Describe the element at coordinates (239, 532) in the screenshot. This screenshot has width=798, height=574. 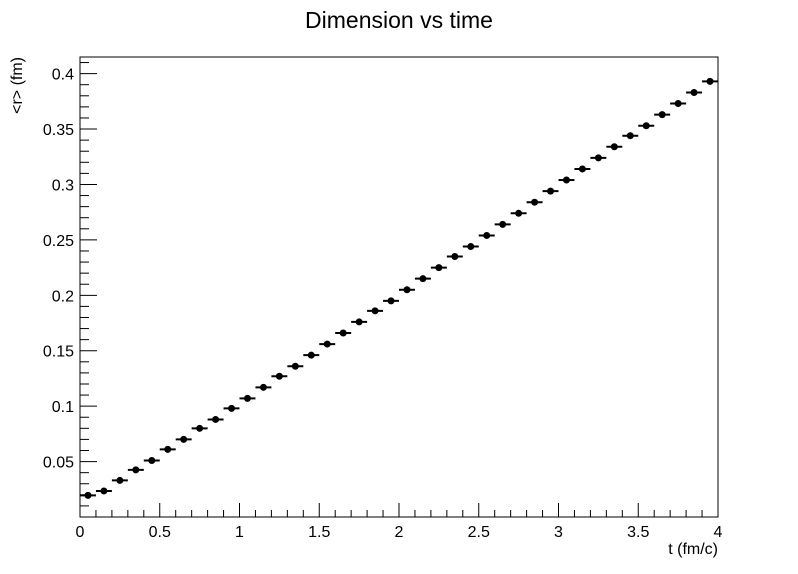
I see `x-tick-label: 1` at that location.